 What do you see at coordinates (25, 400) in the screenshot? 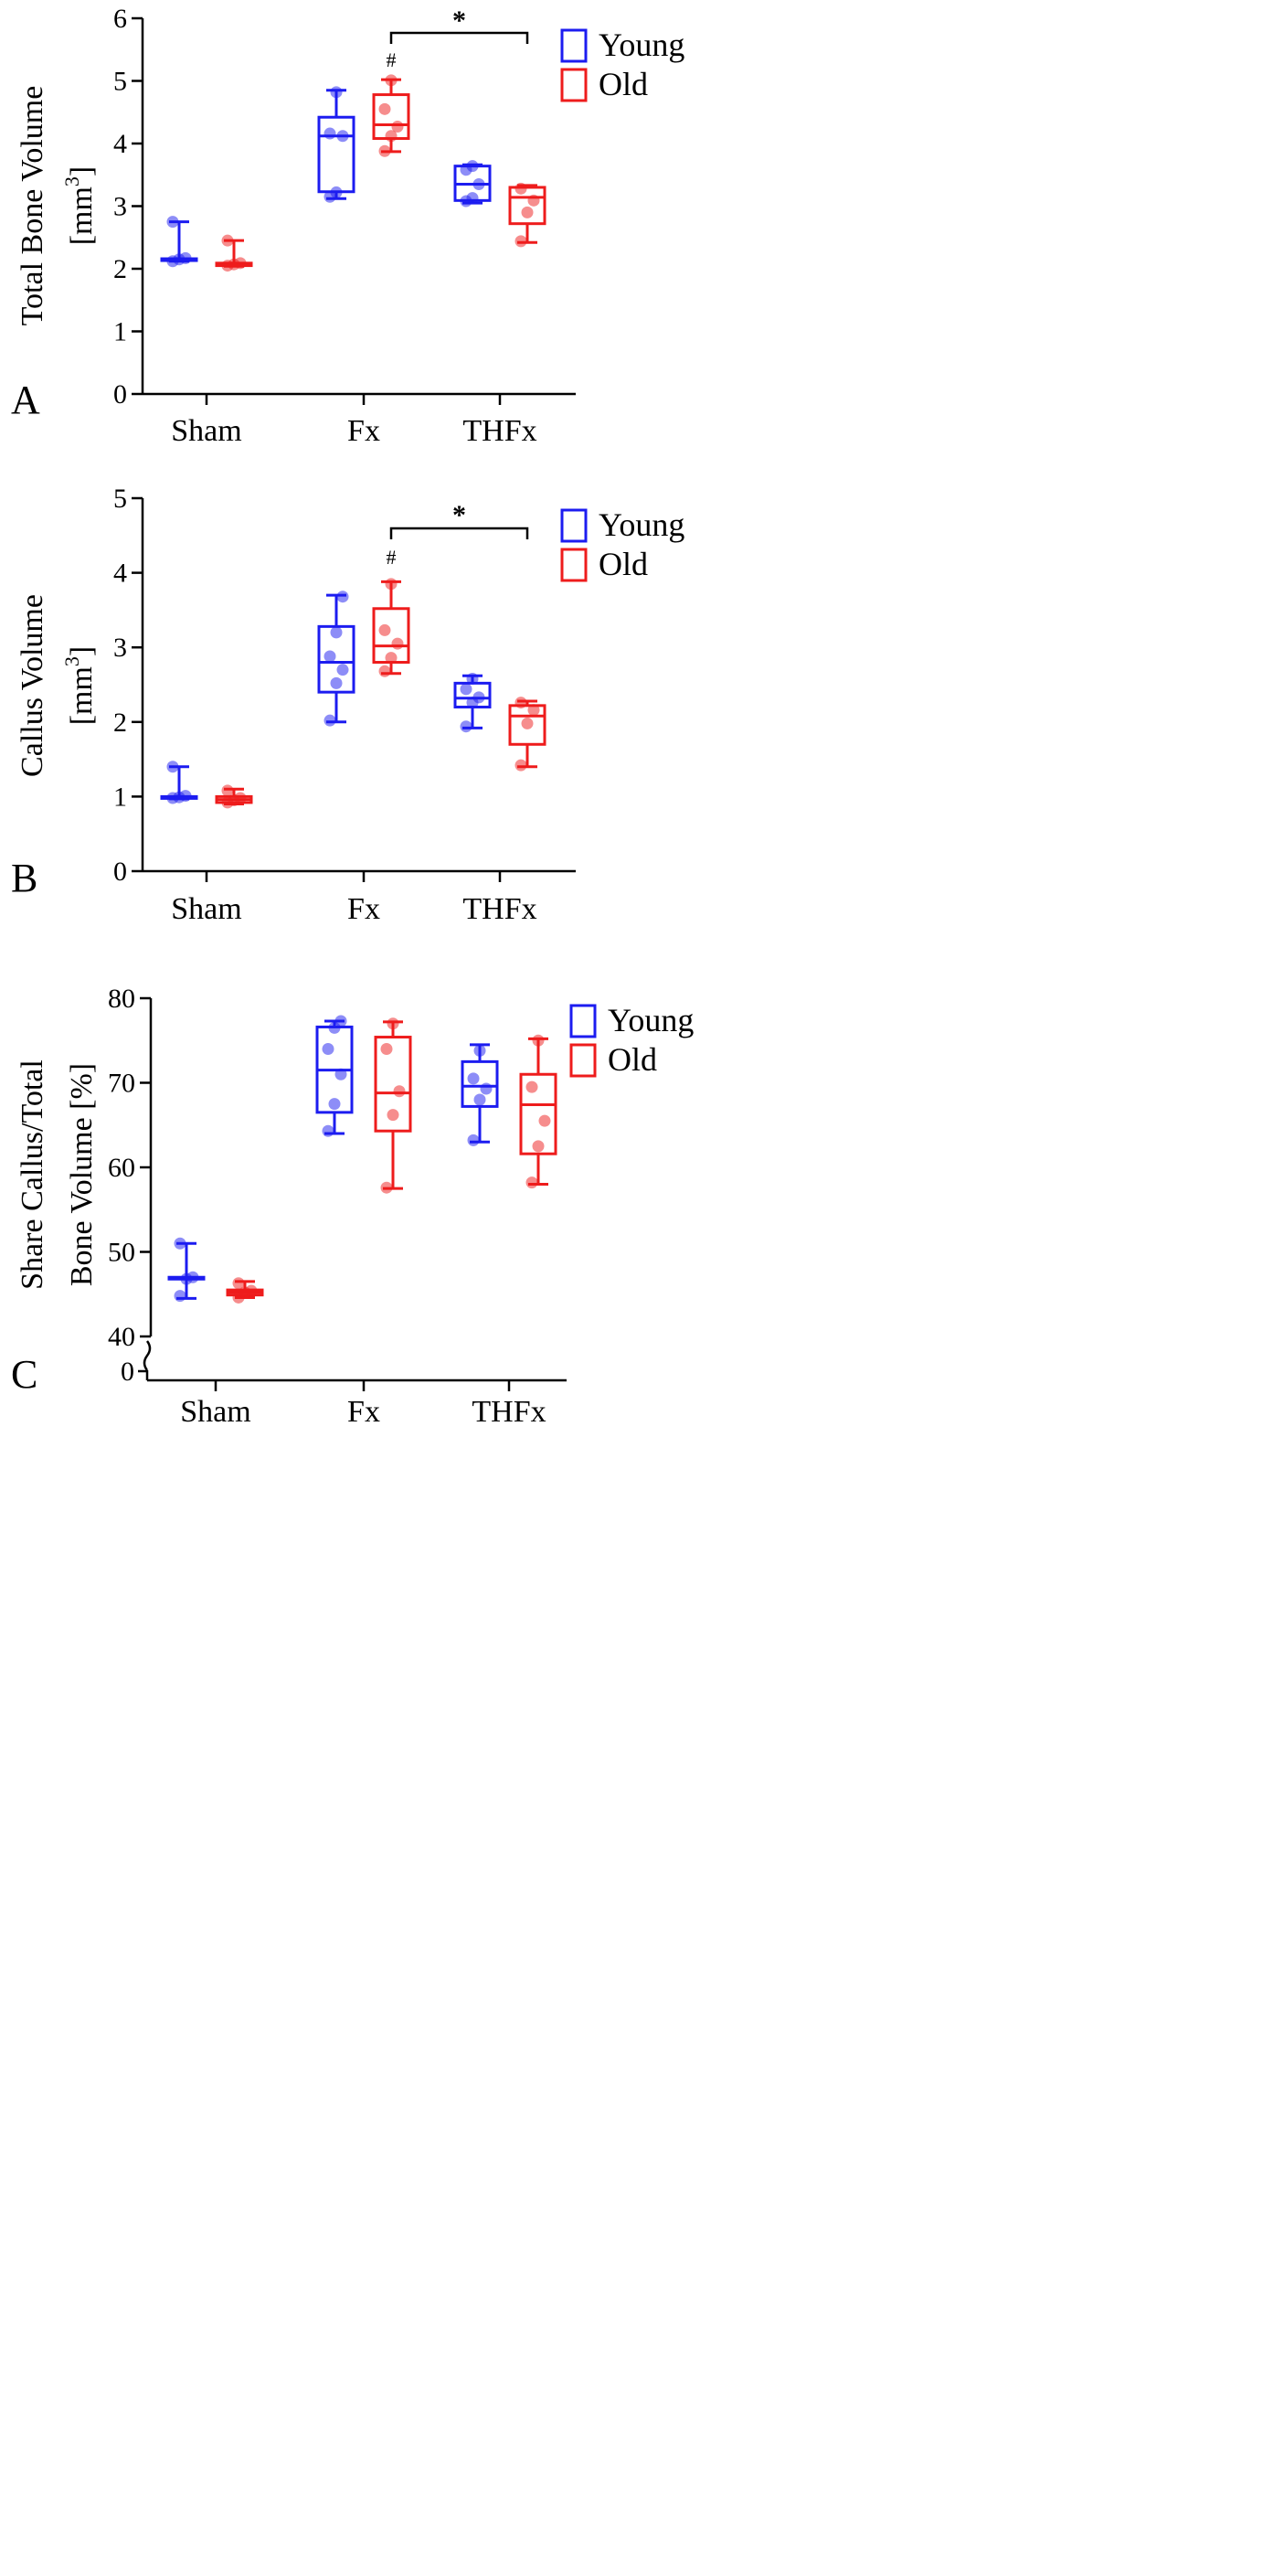
I see `panel-label: A` at bounding box center [25, 400].